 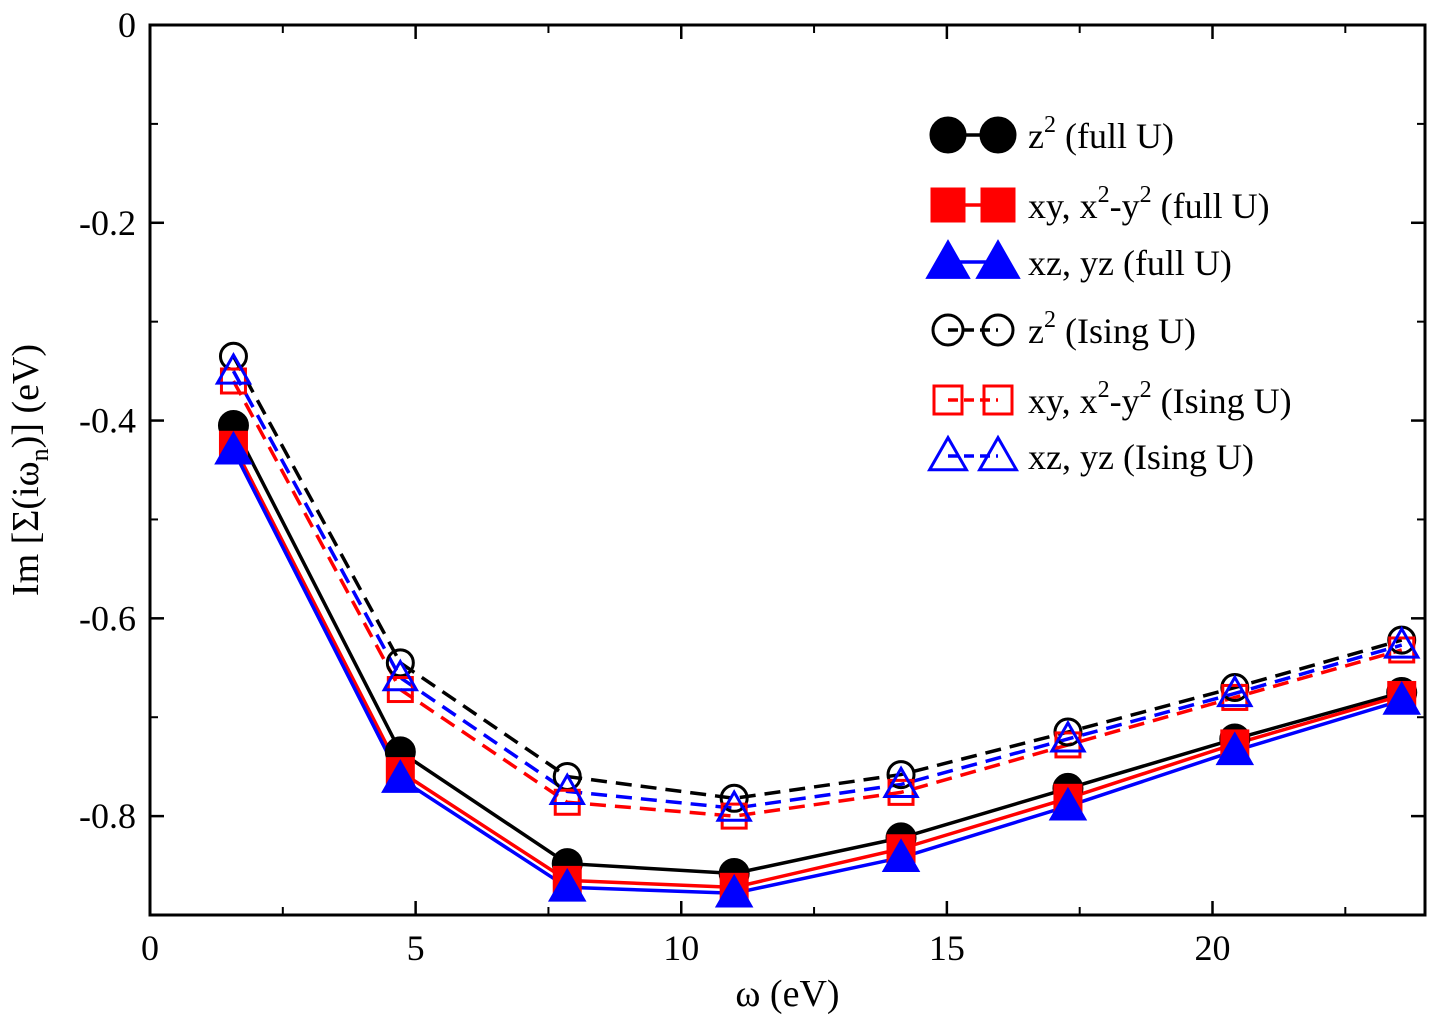 I want to click on legend-label: xz, yz (Ising U), so click(x=1141, y=457).